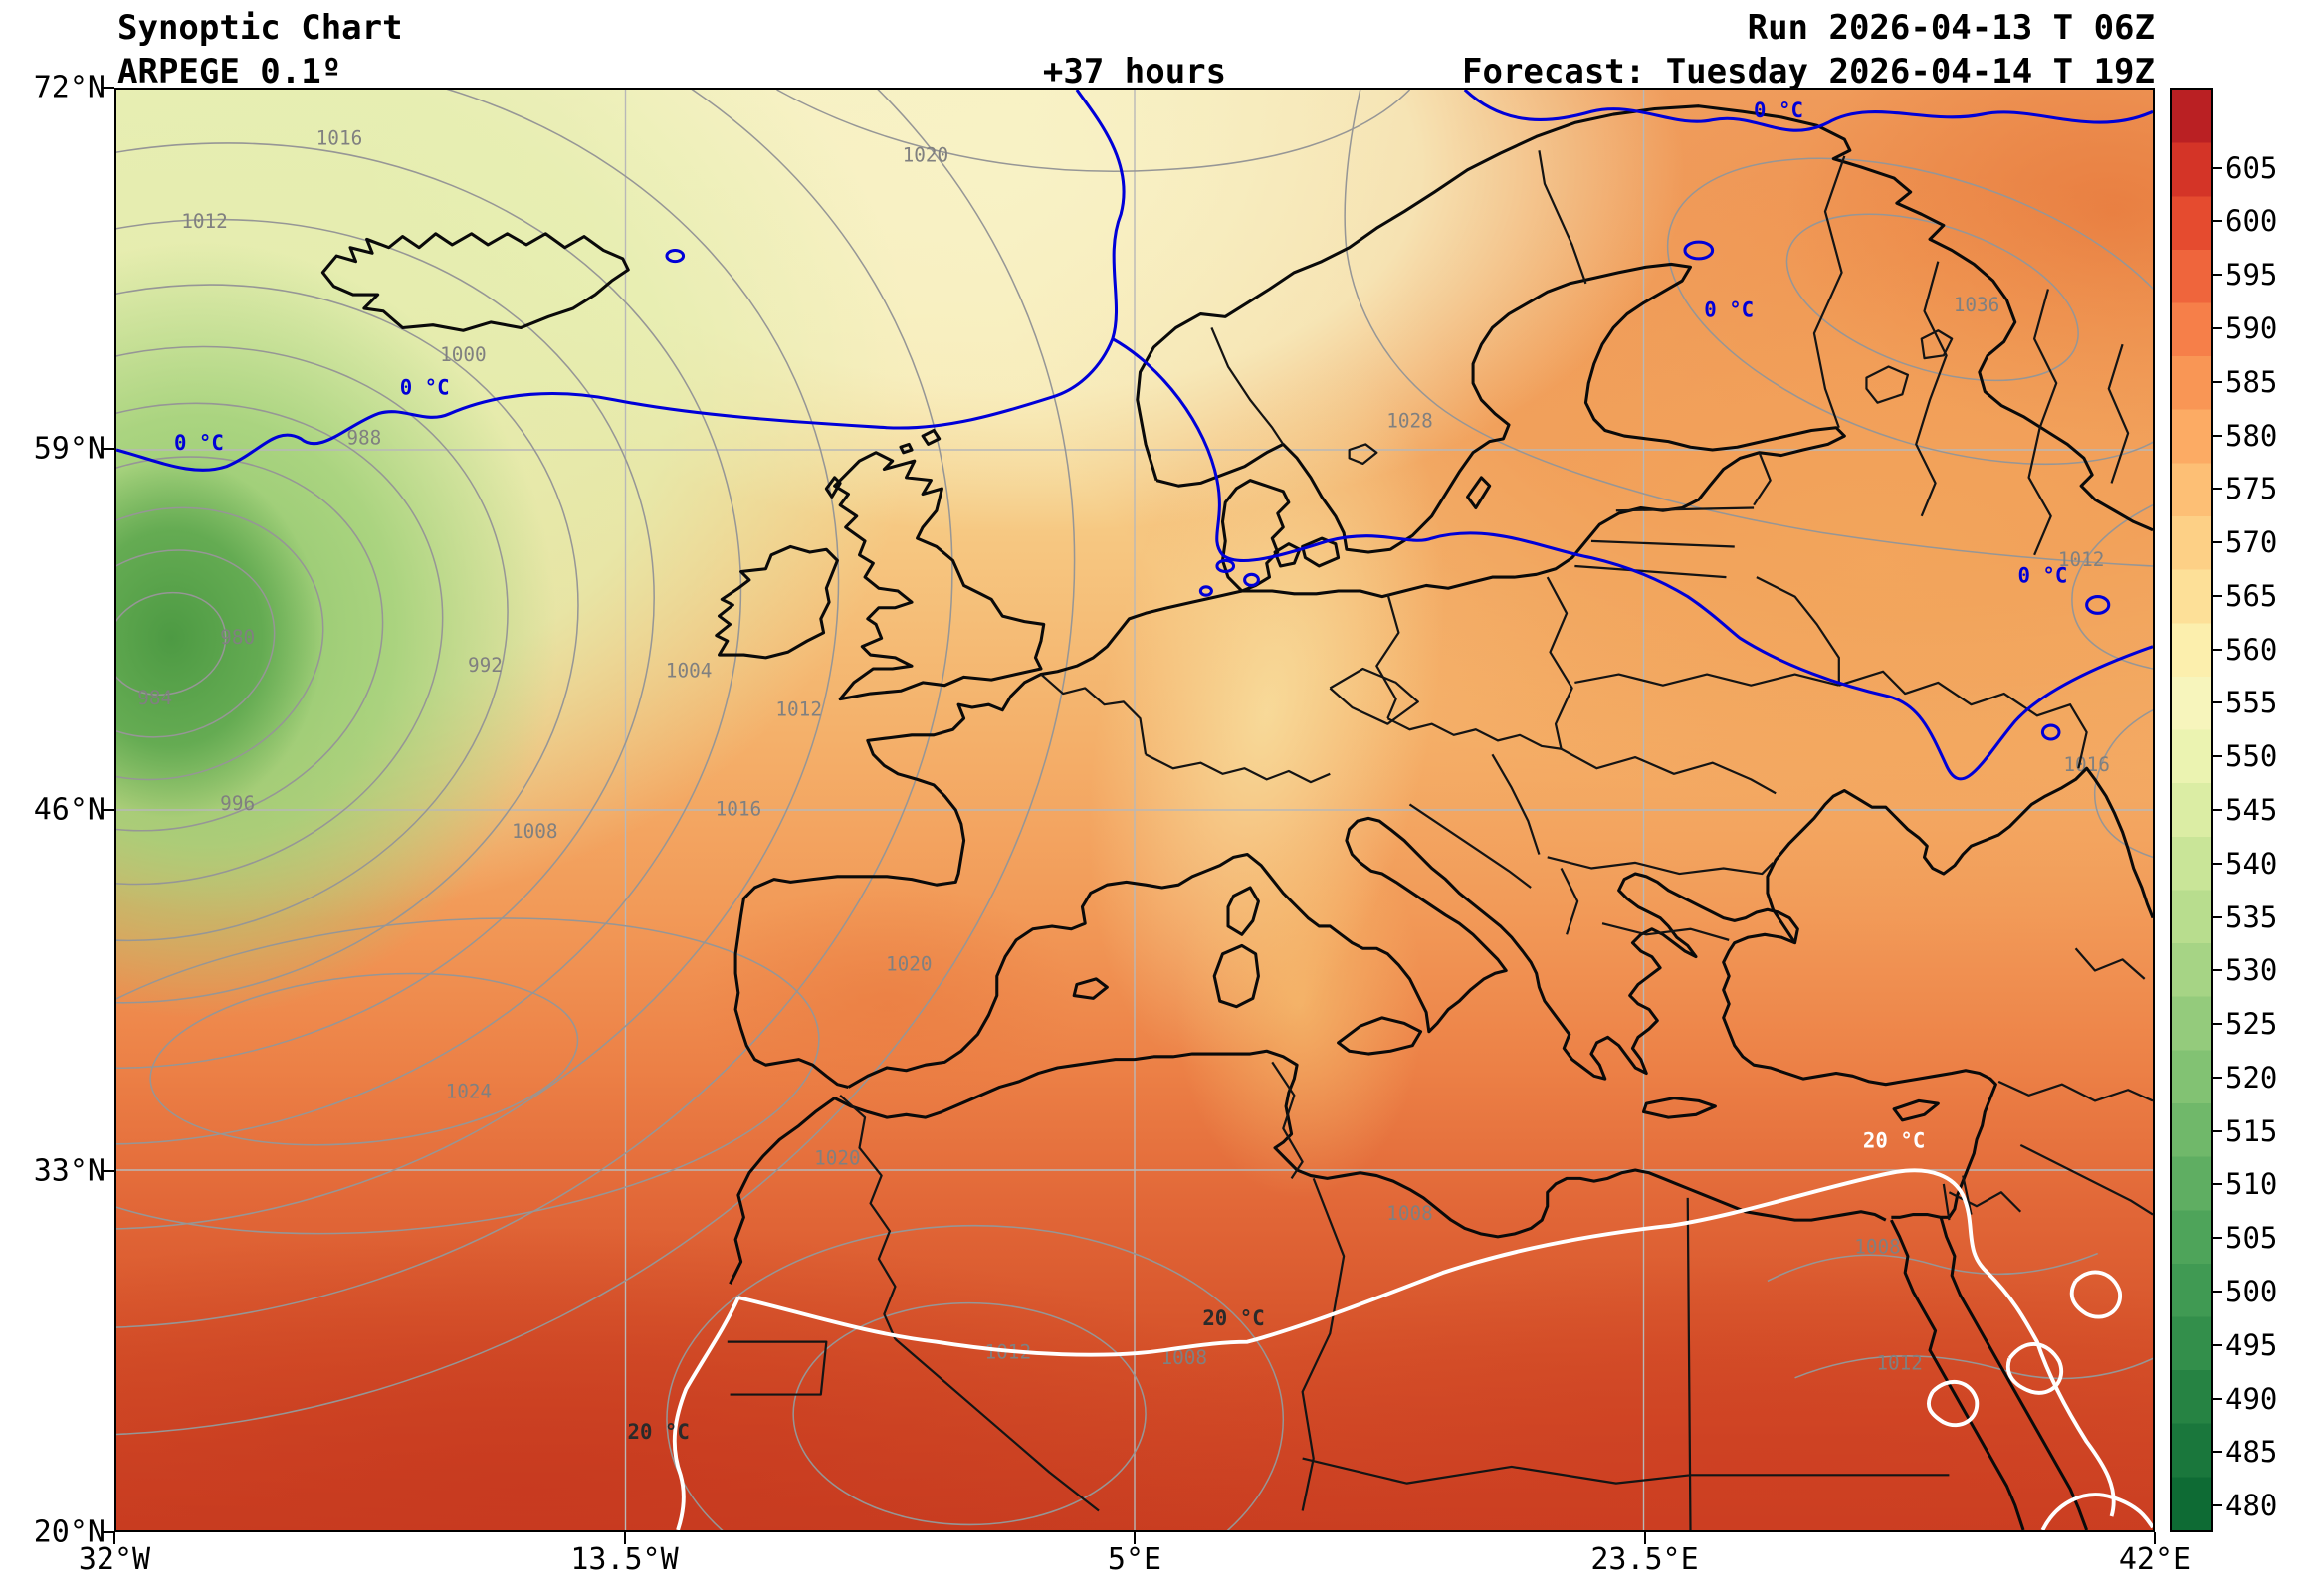 Image resolution: width=2302 pixels, height=1596 pixels. What do you see at coordinates (2251, 1453) in the screenshot?
I see `colorbar-tick-label: 485` at bounding box center [2251, 1453].